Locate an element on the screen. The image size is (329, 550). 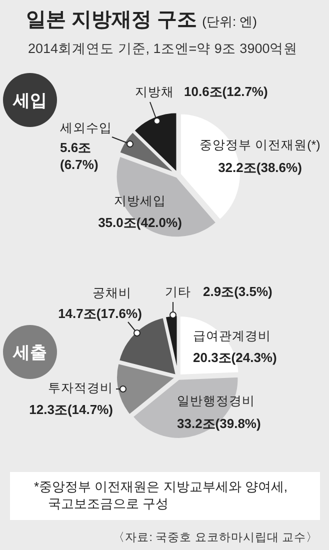
data-label: 10.6조(12.7%) is located at coordinates (226, 91).